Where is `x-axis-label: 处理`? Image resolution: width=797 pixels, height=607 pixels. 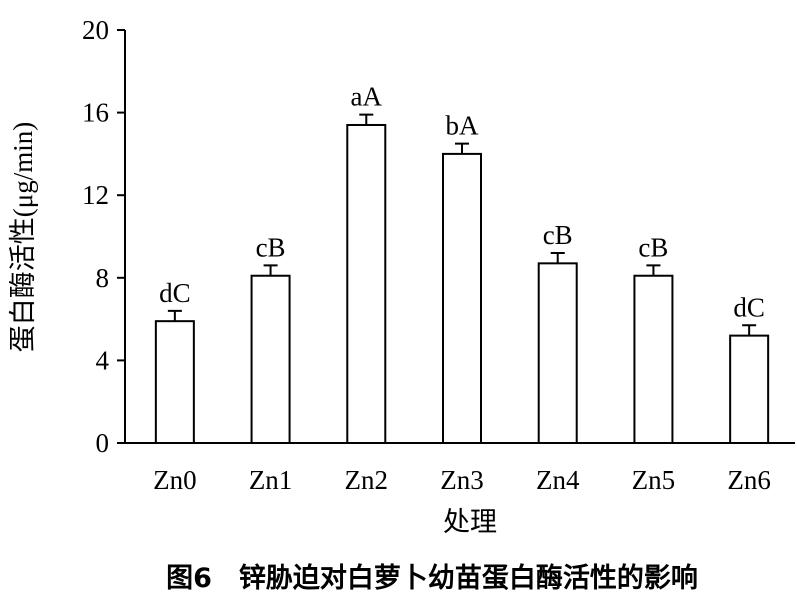
x-axis-label: 处理 is located at coordinates (470, 522).